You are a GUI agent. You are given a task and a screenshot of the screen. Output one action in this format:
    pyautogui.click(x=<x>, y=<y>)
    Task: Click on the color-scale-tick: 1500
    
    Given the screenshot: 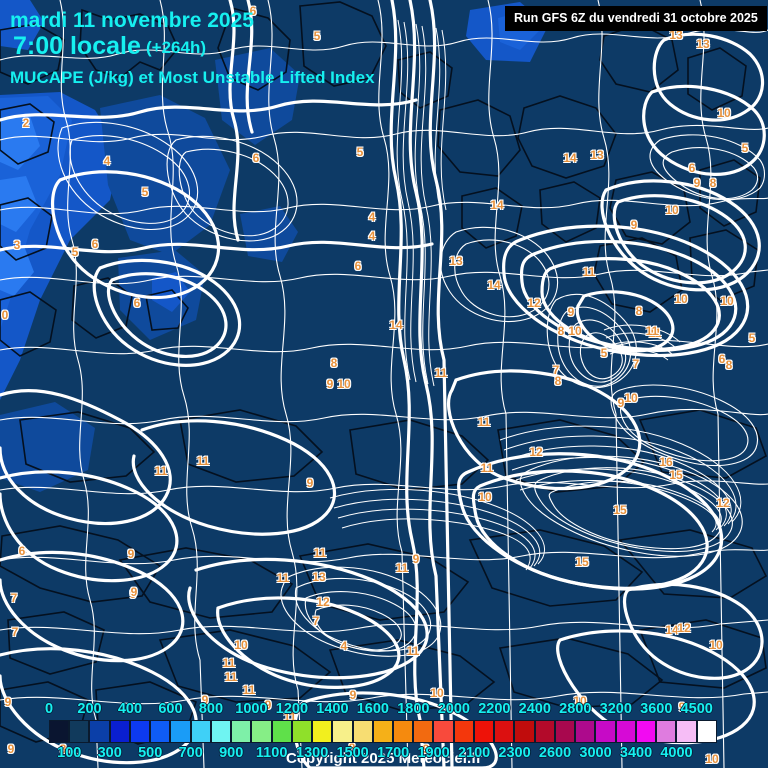 What is the action you would take?
    pyautogui.click(x=352, y=753)
    